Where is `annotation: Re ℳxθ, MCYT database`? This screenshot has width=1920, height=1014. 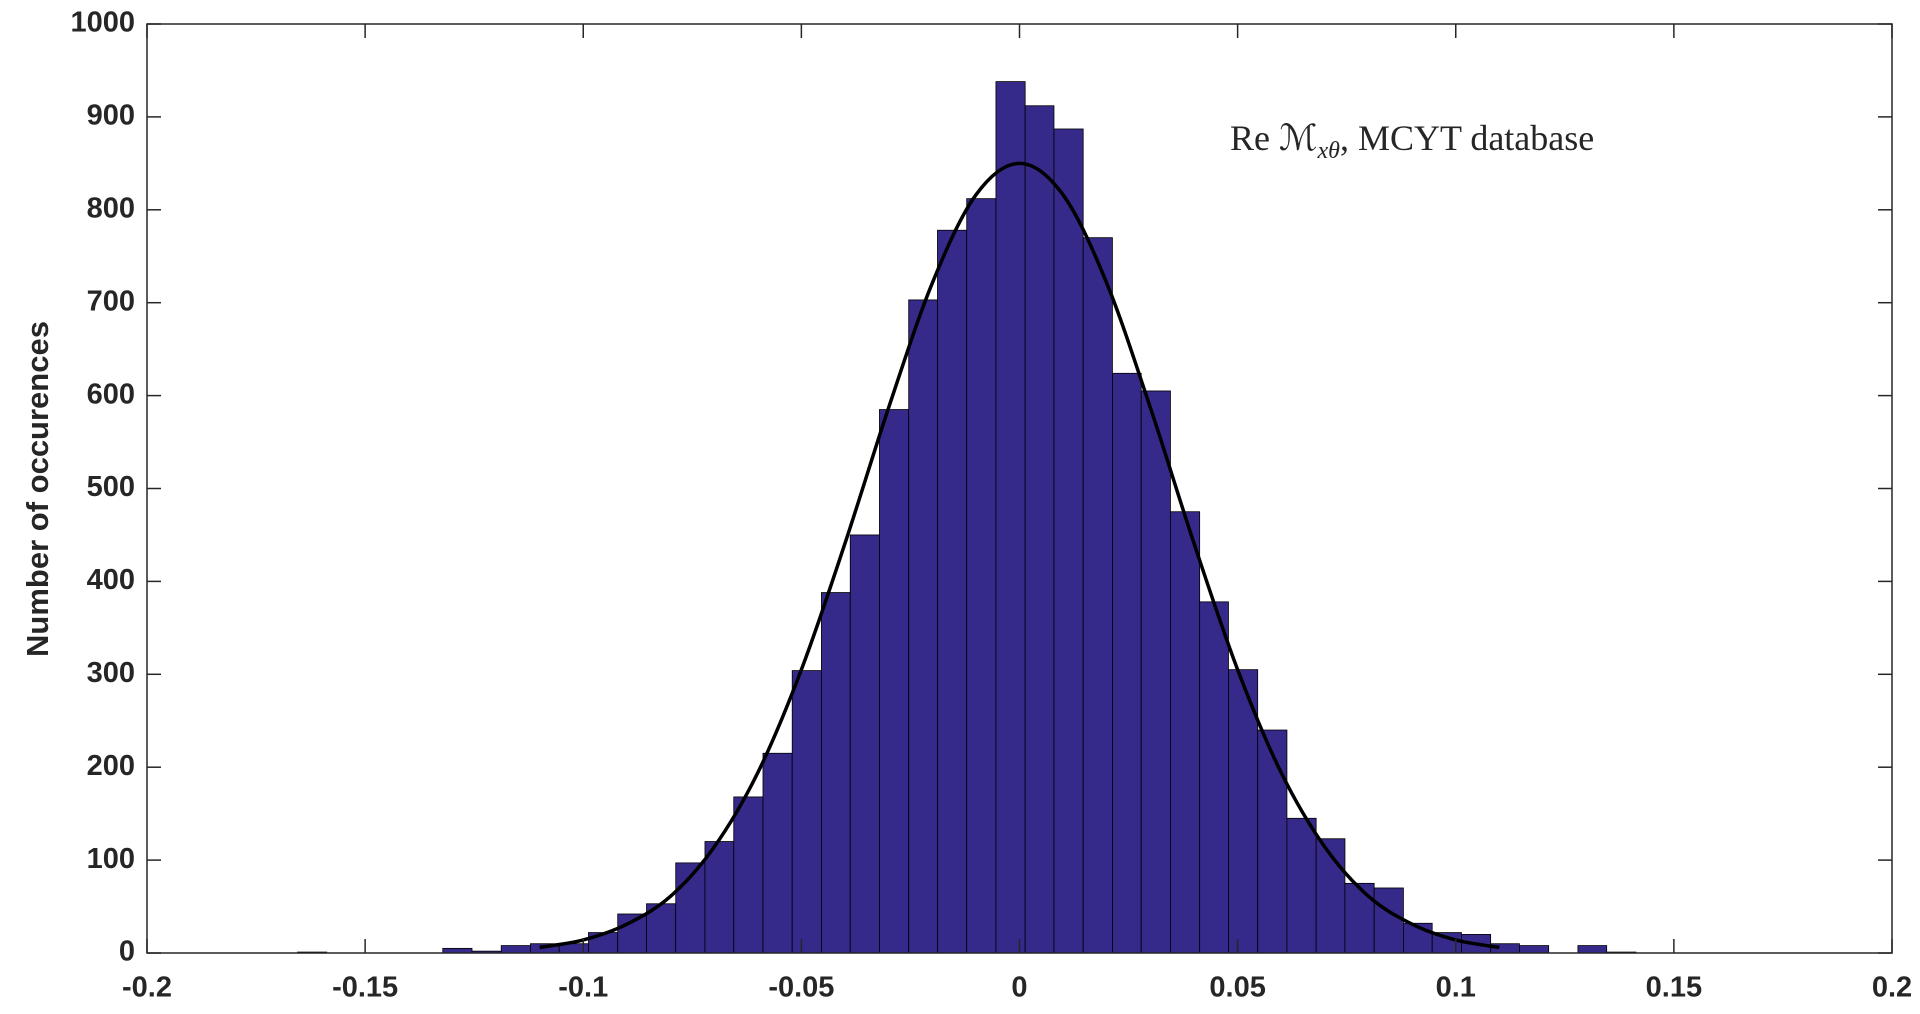
annotation: Re ℳxθ, MCYT database is located at coordinates (1412, 141).